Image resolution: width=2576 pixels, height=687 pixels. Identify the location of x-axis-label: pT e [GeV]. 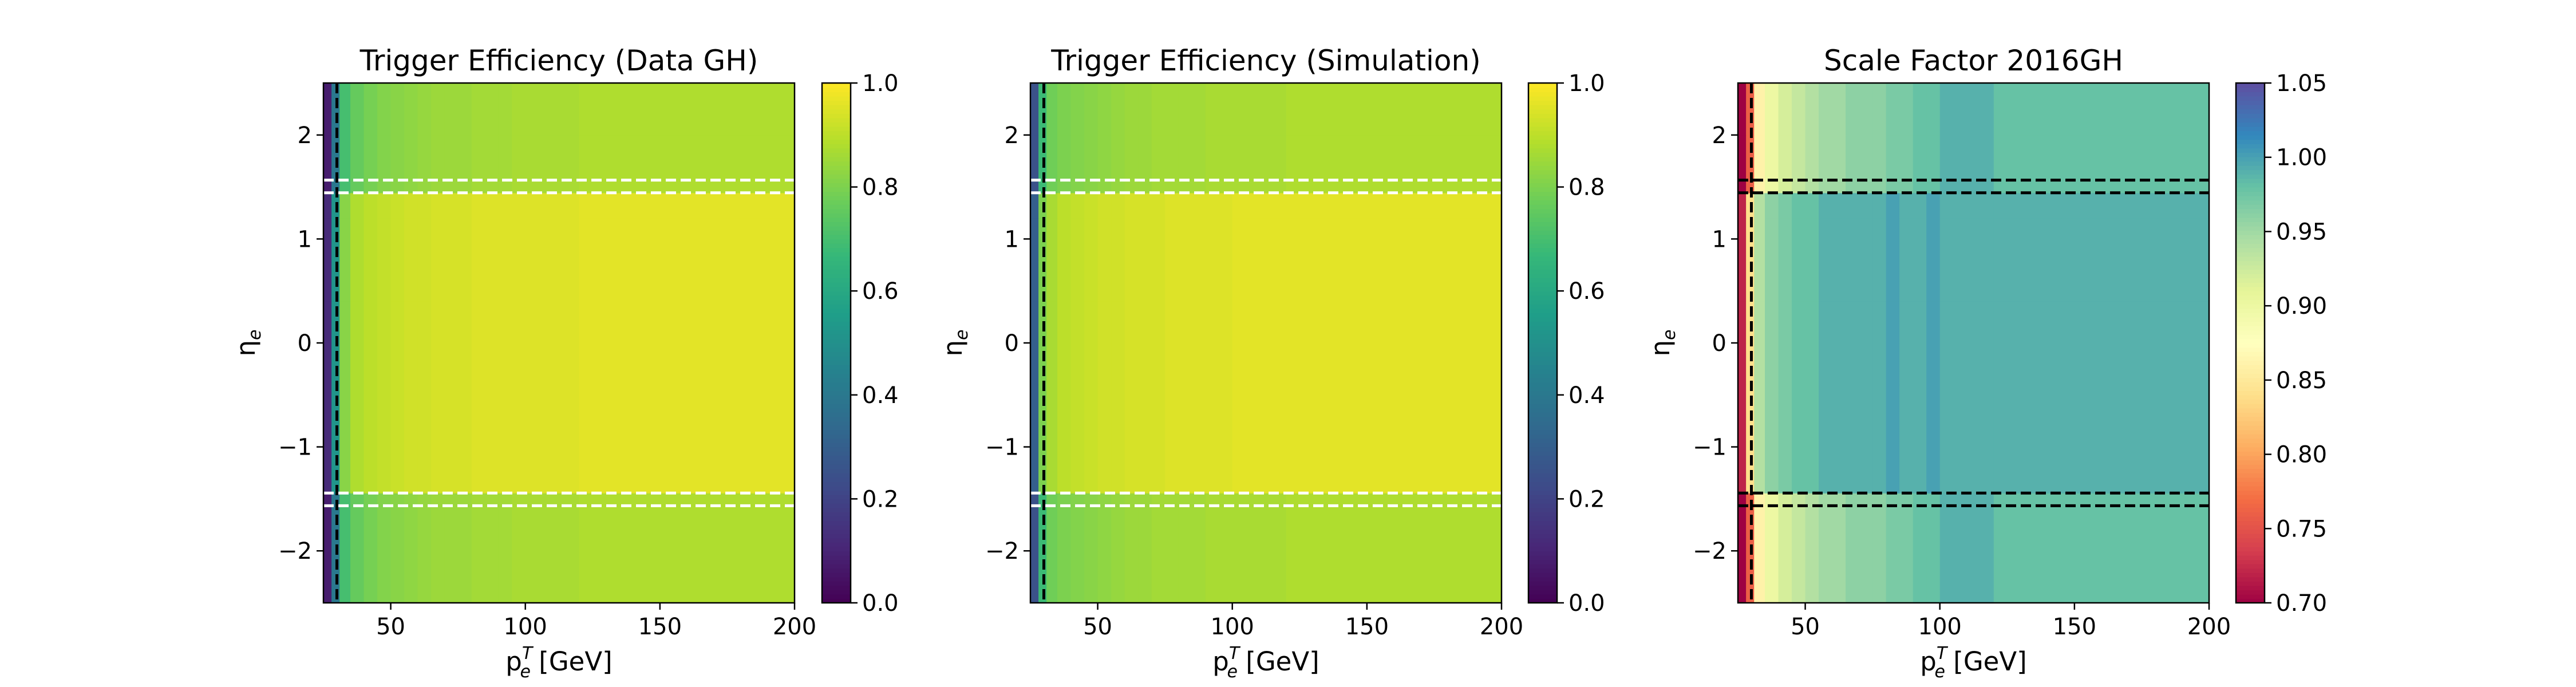
(1265, 662).